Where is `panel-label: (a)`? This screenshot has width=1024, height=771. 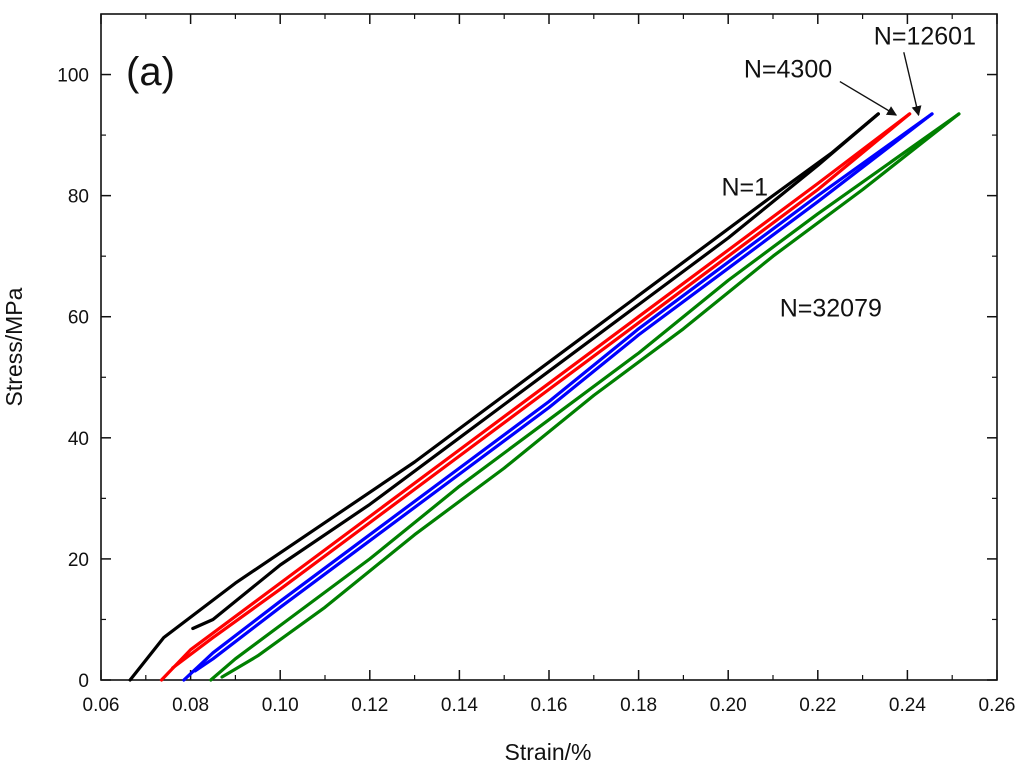
panel-label: (a) is located at coordinates (150, 72).